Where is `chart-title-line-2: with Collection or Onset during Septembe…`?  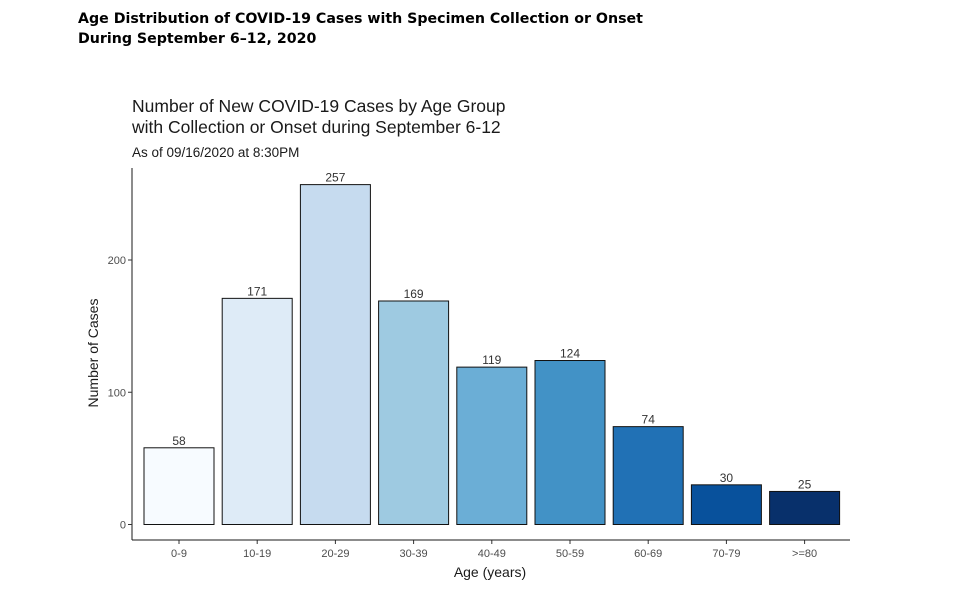 chart-title-line-2: with Collection or Onset during Septembe… is located at coordinates (316, 127).